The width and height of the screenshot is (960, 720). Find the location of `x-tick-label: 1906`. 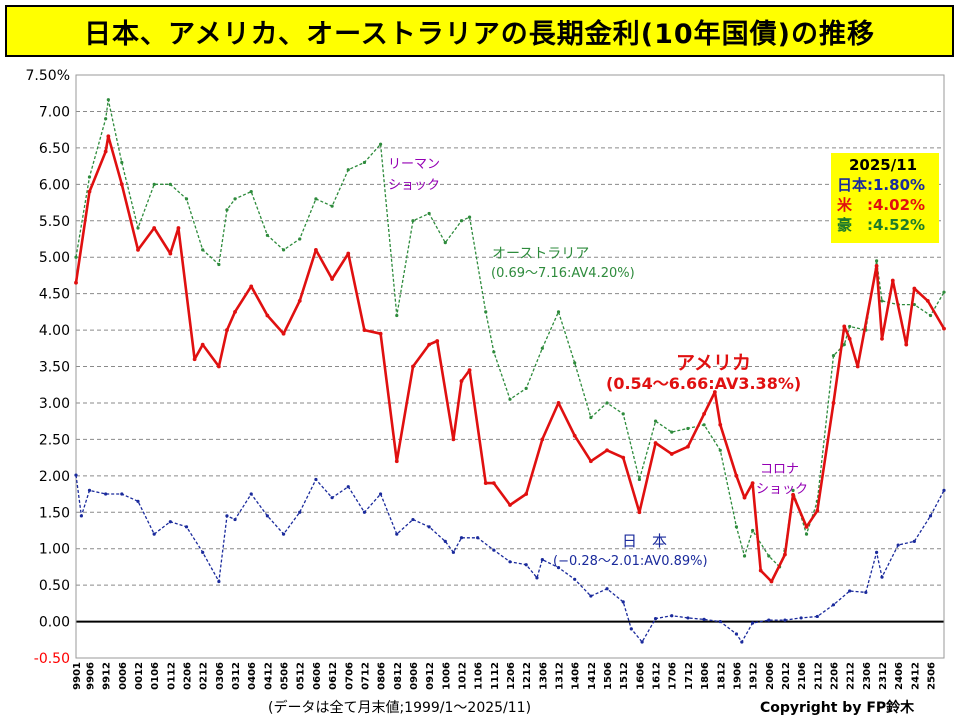

x-tick-label: 1906 is located at coordinates (737, 676).